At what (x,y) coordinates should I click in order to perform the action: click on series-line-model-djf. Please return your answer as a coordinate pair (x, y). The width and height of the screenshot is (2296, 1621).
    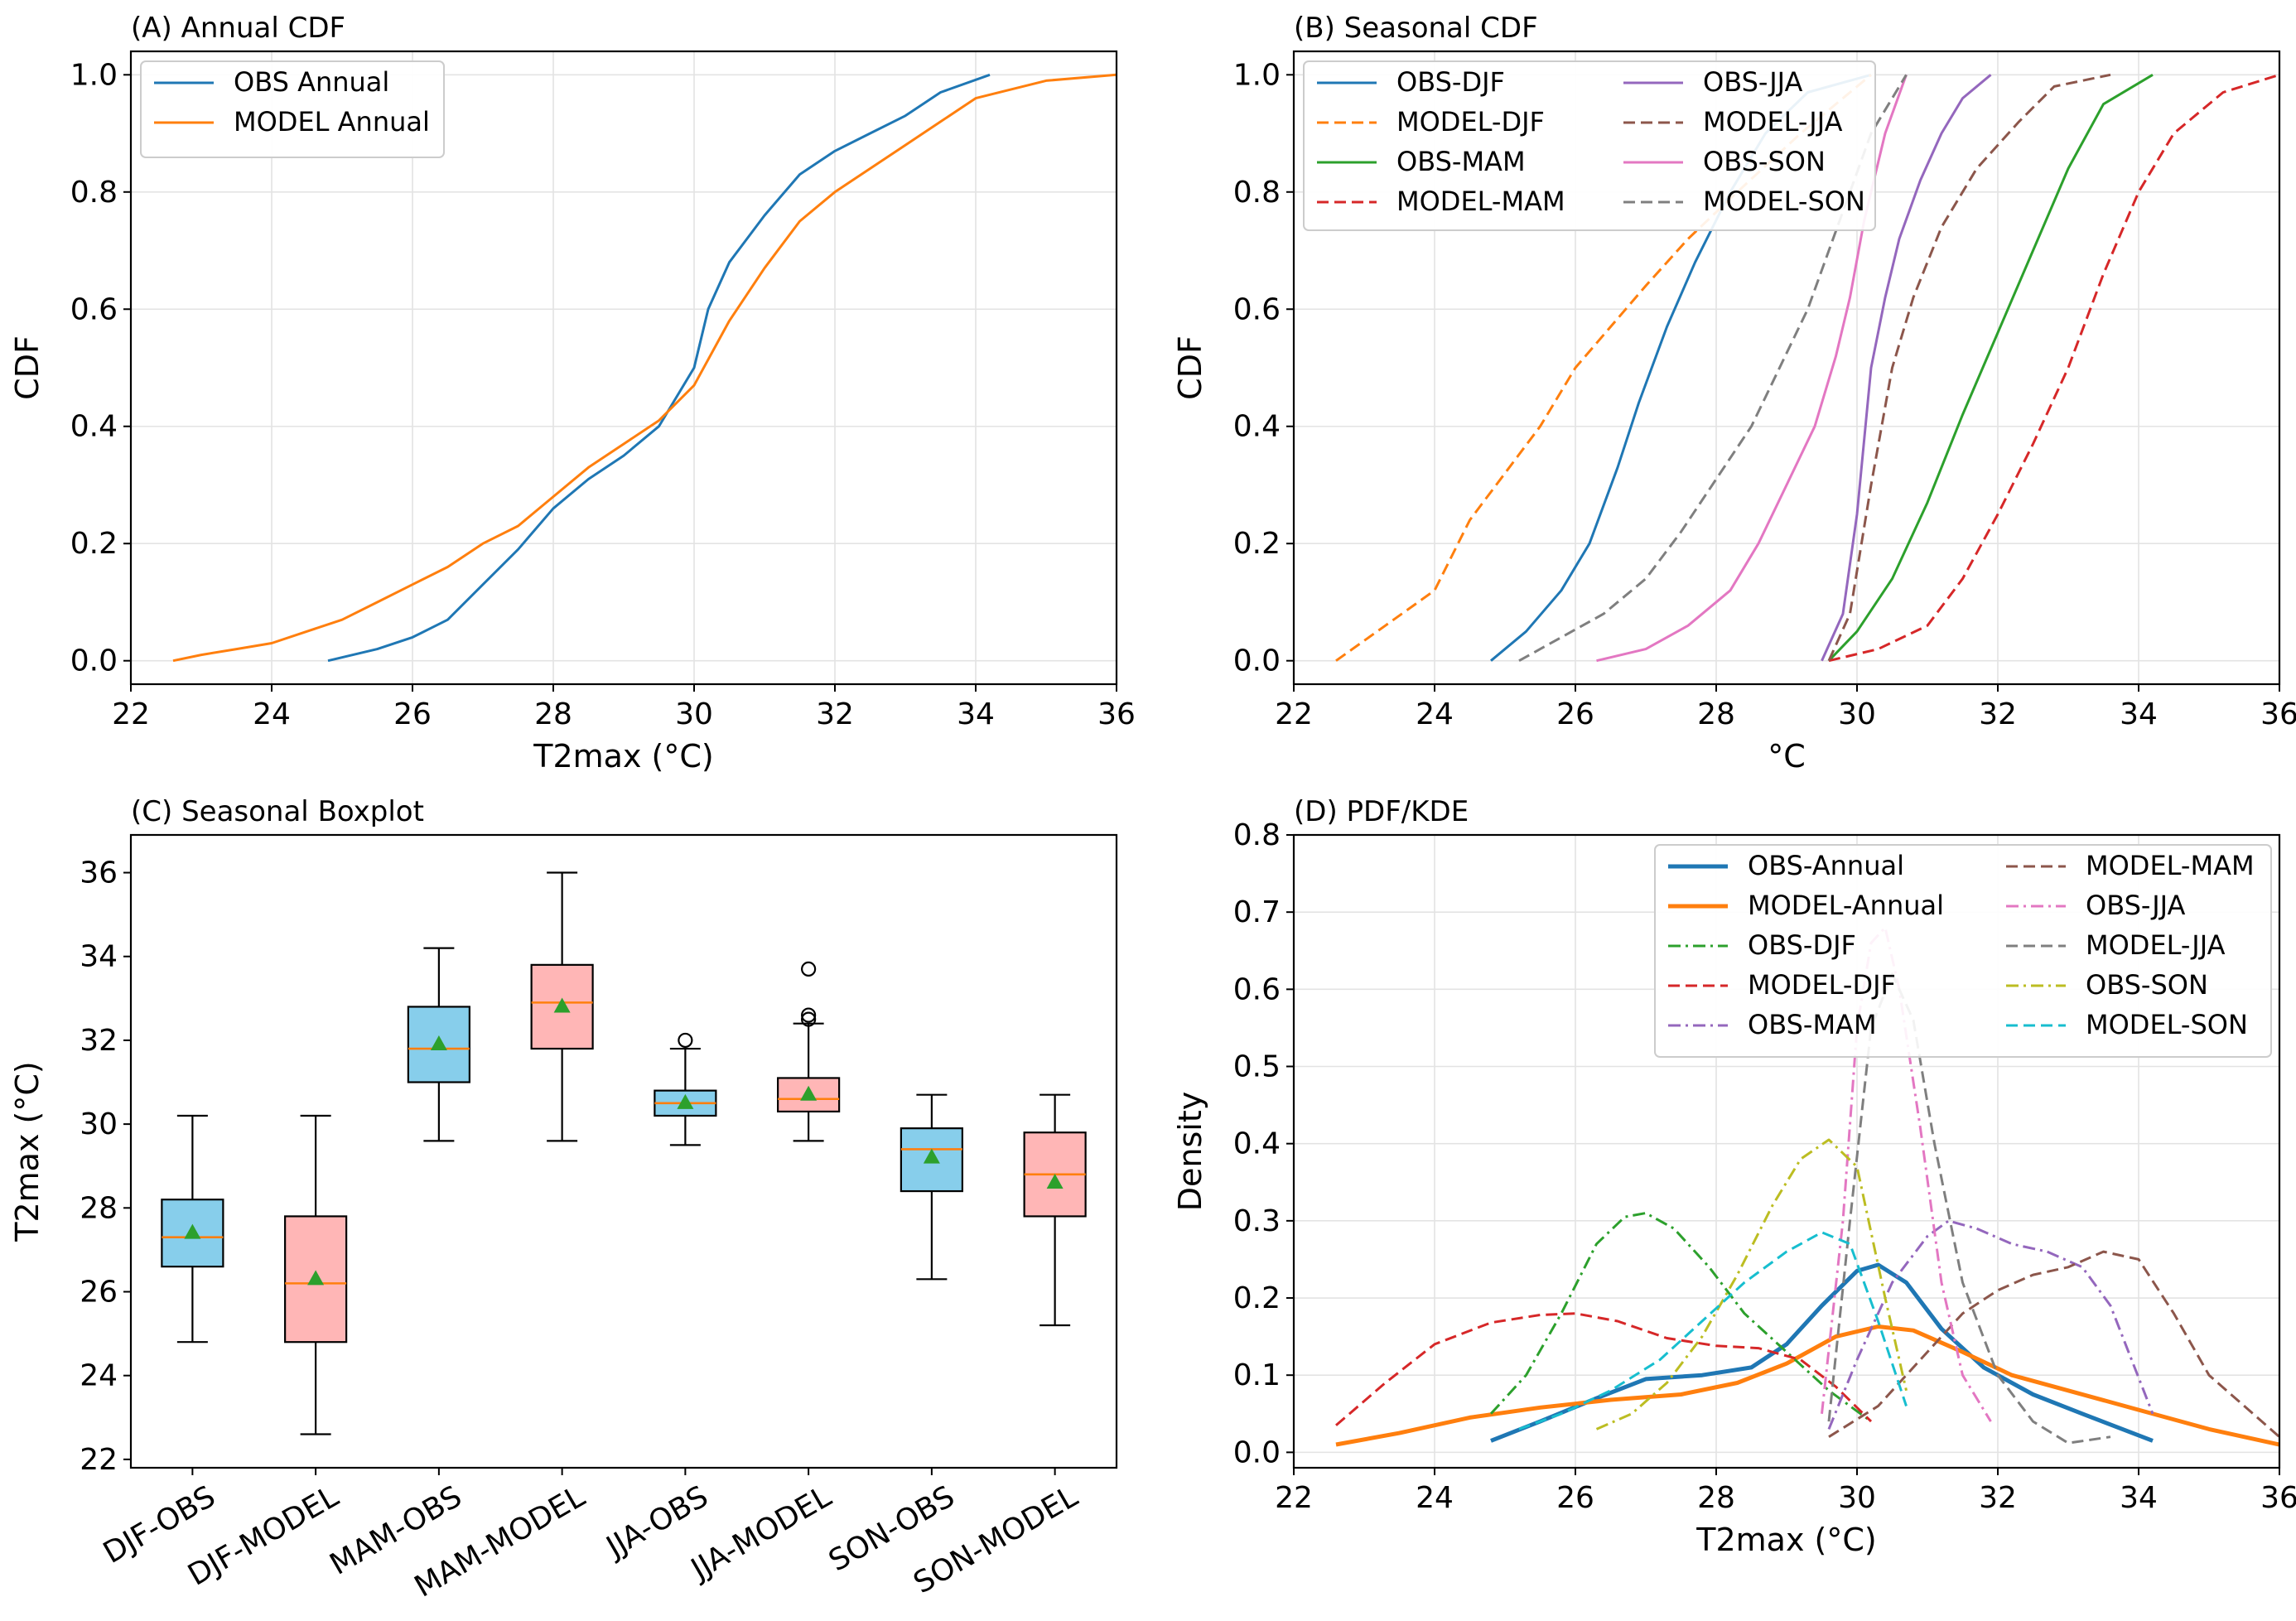
    Looking at the image, I should click on (1603, 368).